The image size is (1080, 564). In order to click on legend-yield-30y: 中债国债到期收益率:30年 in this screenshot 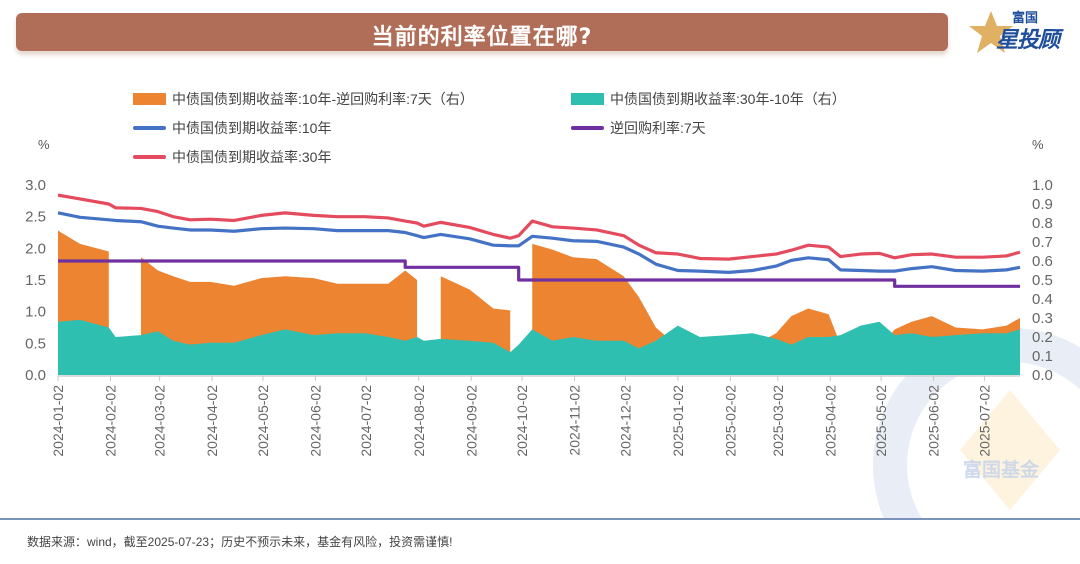, I will do `click(232, 157)`.